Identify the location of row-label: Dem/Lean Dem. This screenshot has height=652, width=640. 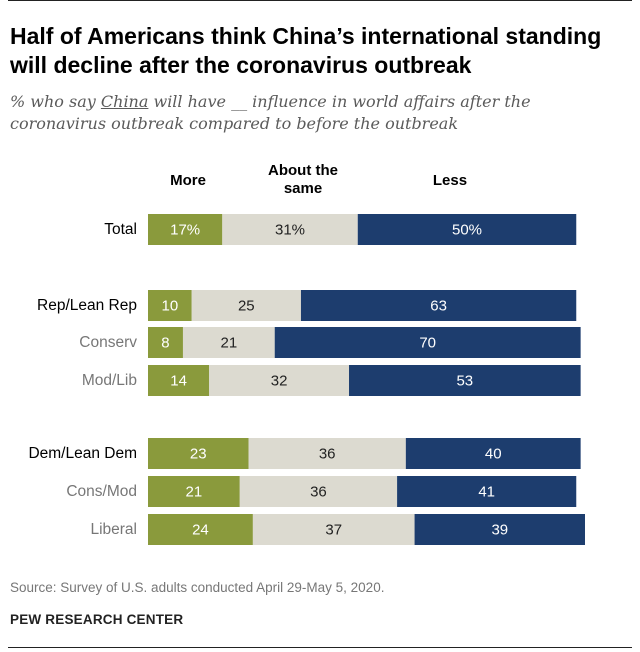
(82, 453).